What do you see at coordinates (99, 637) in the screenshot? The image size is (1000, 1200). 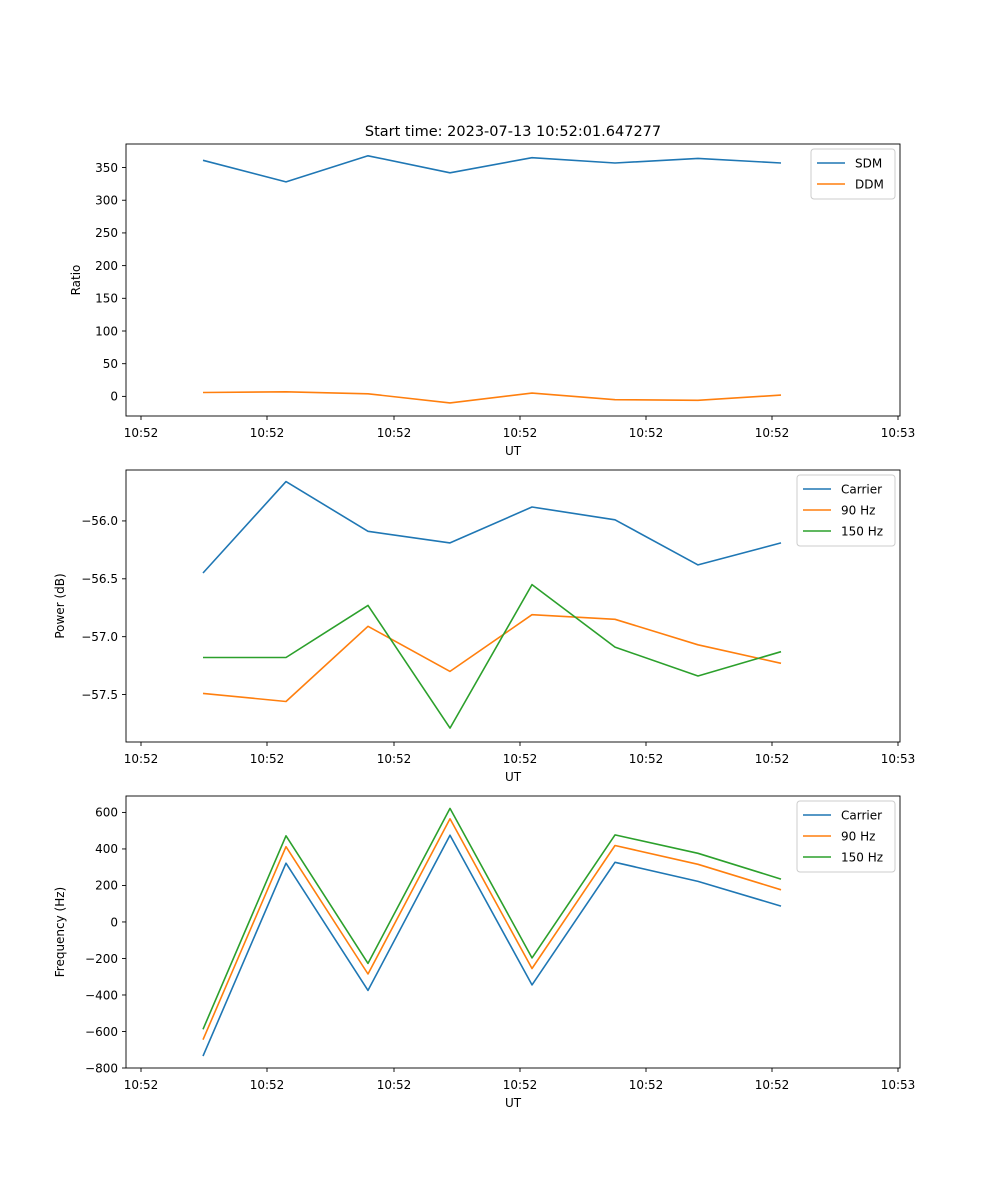 I see `y-tick-label: −57.0` at bounding box center [99, 637].